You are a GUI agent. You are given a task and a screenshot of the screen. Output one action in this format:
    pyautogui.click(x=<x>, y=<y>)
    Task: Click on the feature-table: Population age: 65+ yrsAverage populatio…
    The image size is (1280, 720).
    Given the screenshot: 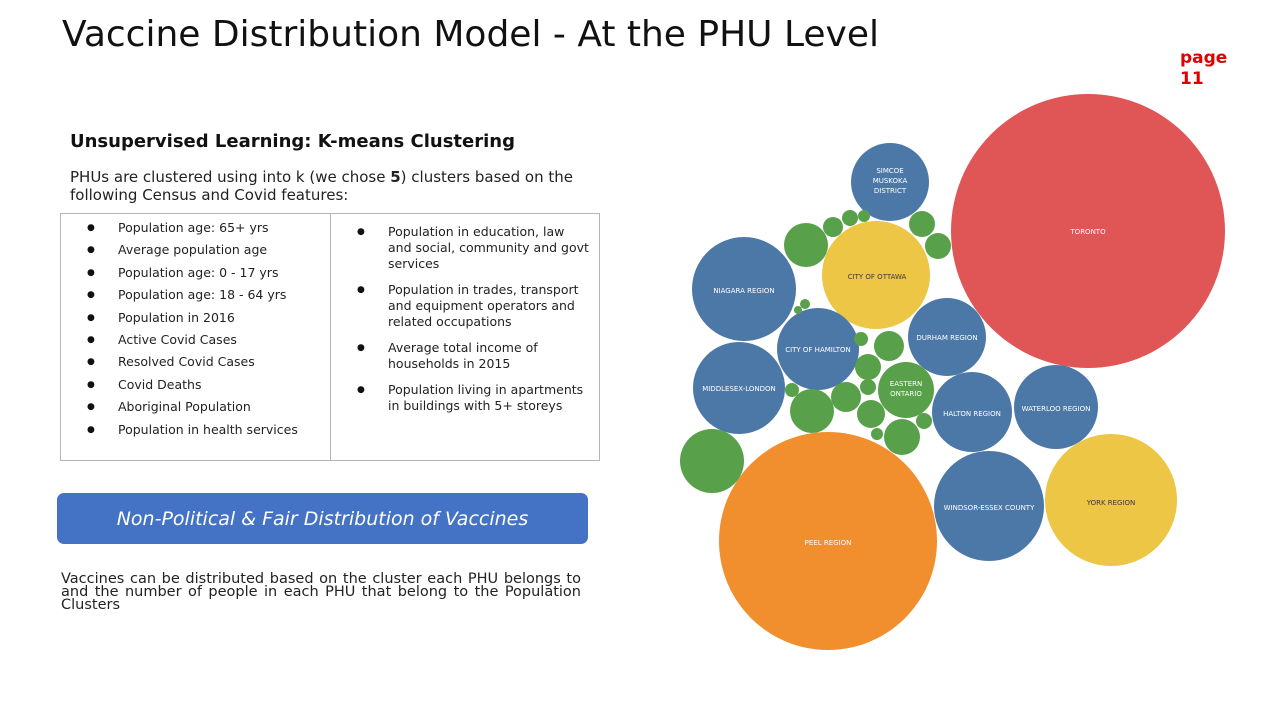 What is the action you would take?
    pyautogui.click(x=330, y=337)
    